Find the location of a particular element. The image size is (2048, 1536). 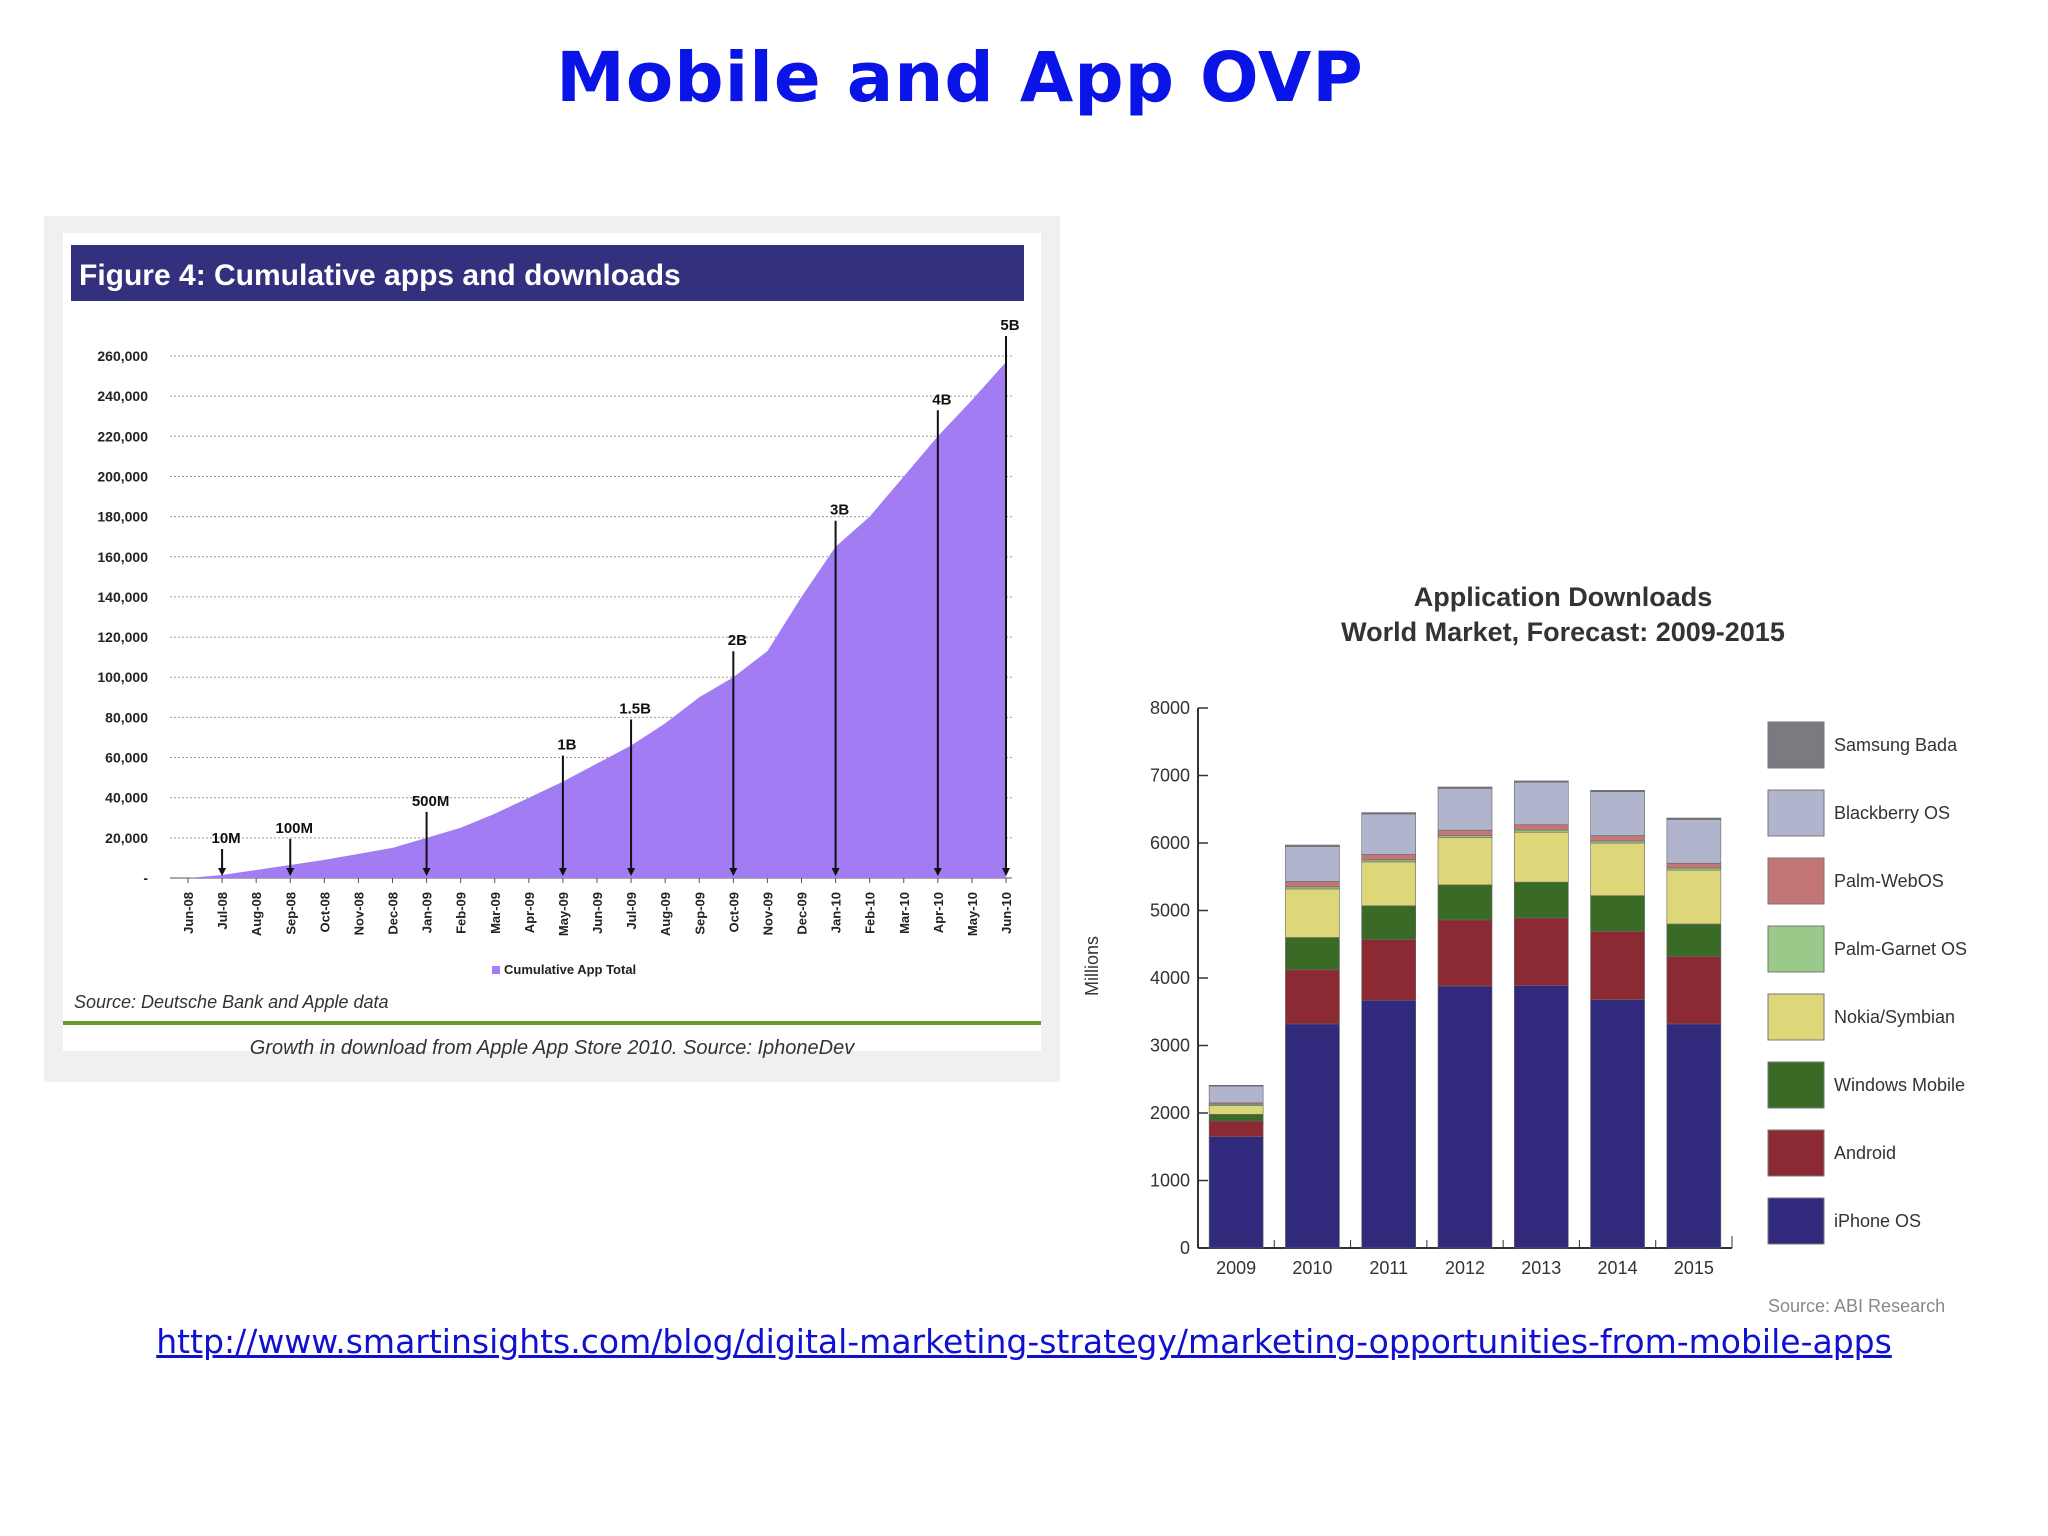

y-tick-label: 160,000 is located at coordinates (122, 557).